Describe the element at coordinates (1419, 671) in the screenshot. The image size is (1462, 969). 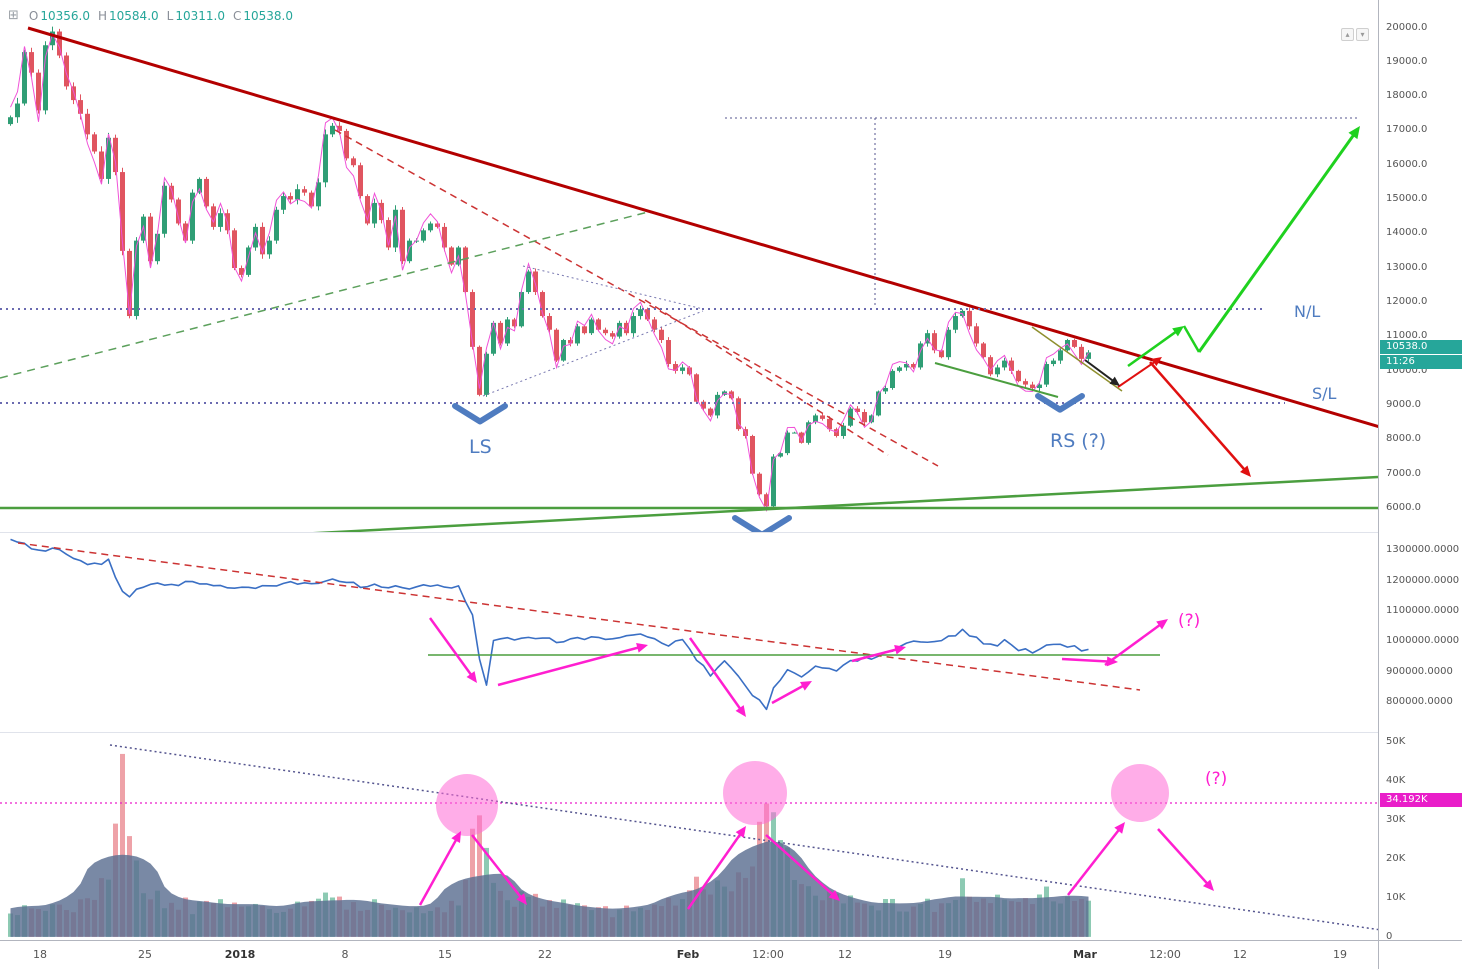
I see `price-axis-label: 900000.0000` at that location.